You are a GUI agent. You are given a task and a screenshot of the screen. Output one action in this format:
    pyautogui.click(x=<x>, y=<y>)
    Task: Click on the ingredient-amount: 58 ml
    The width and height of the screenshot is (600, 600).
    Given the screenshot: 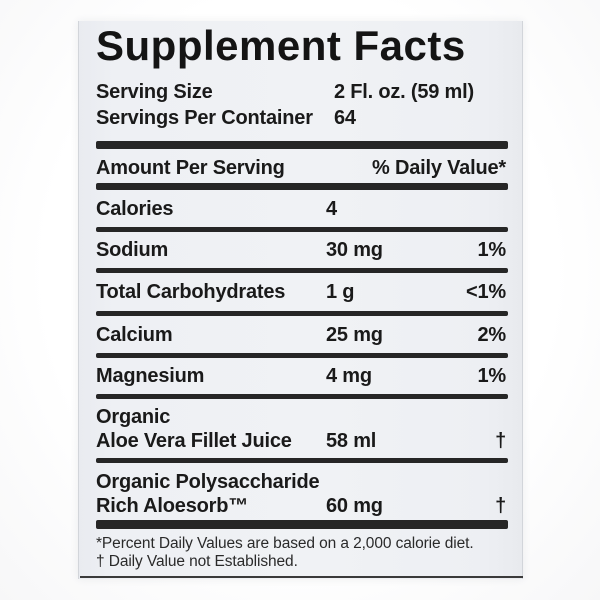 What is the action you would take?
    pyautogui.click(x=351, y=441)
    